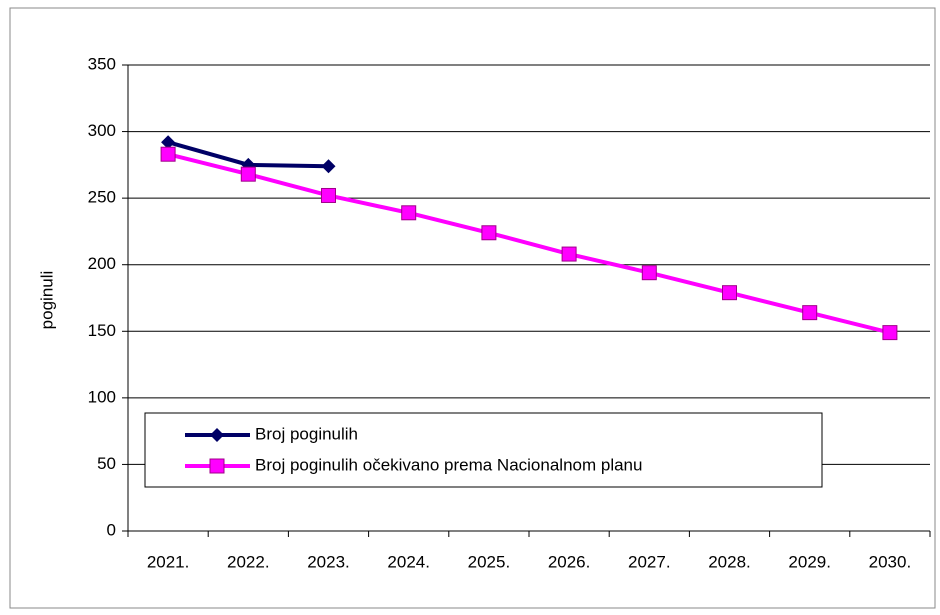 Image resolution: width=940 pixels, height=615 pixels. Describe the element at coordinates (102, 130) in the screenshot. I see `y-tick-label: 300` at that location.